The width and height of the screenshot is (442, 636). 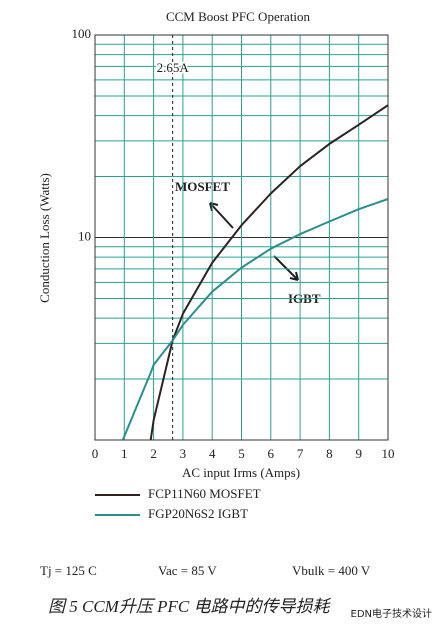 What do you see at coordinates (187, 570) in the screenshot?
I see `condition: Vac = 85 V` at bounding box center [187, 570].